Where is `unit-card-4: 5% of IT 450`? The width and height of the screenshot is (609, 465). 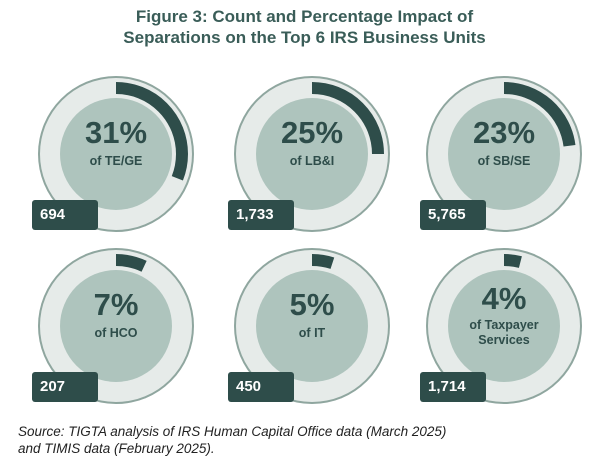 unit-card-4: 5% of IT 450 is located at coordinates (310, 326).